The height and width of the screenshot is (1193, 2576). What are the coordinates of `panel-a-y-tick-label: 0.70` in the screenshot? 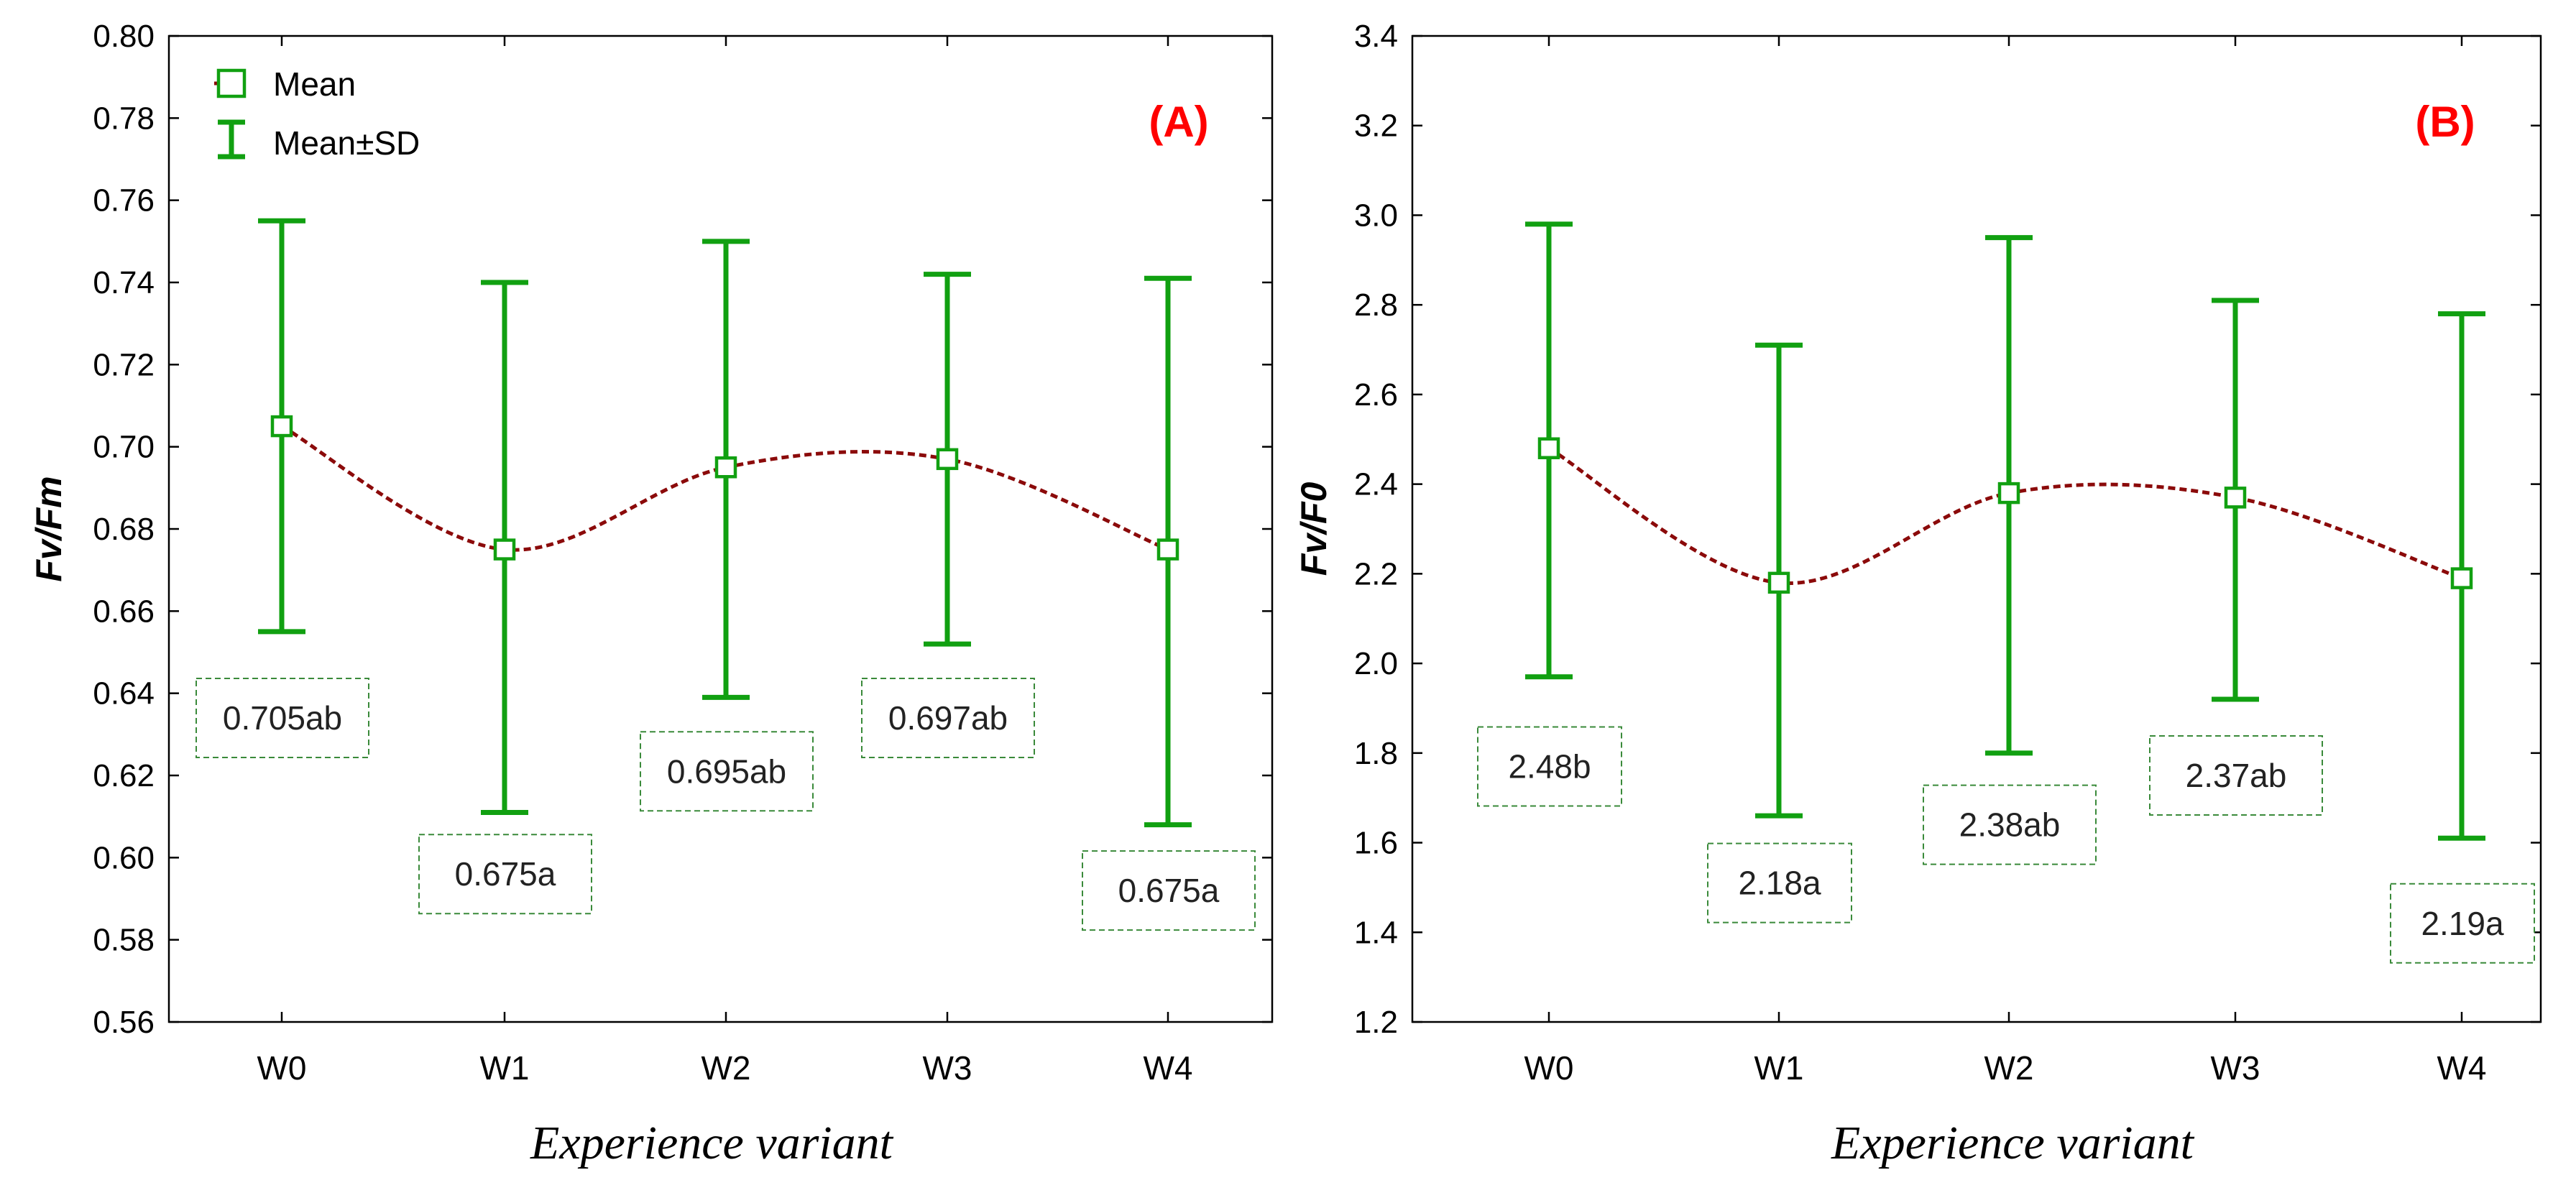 It's located at (124, 447).